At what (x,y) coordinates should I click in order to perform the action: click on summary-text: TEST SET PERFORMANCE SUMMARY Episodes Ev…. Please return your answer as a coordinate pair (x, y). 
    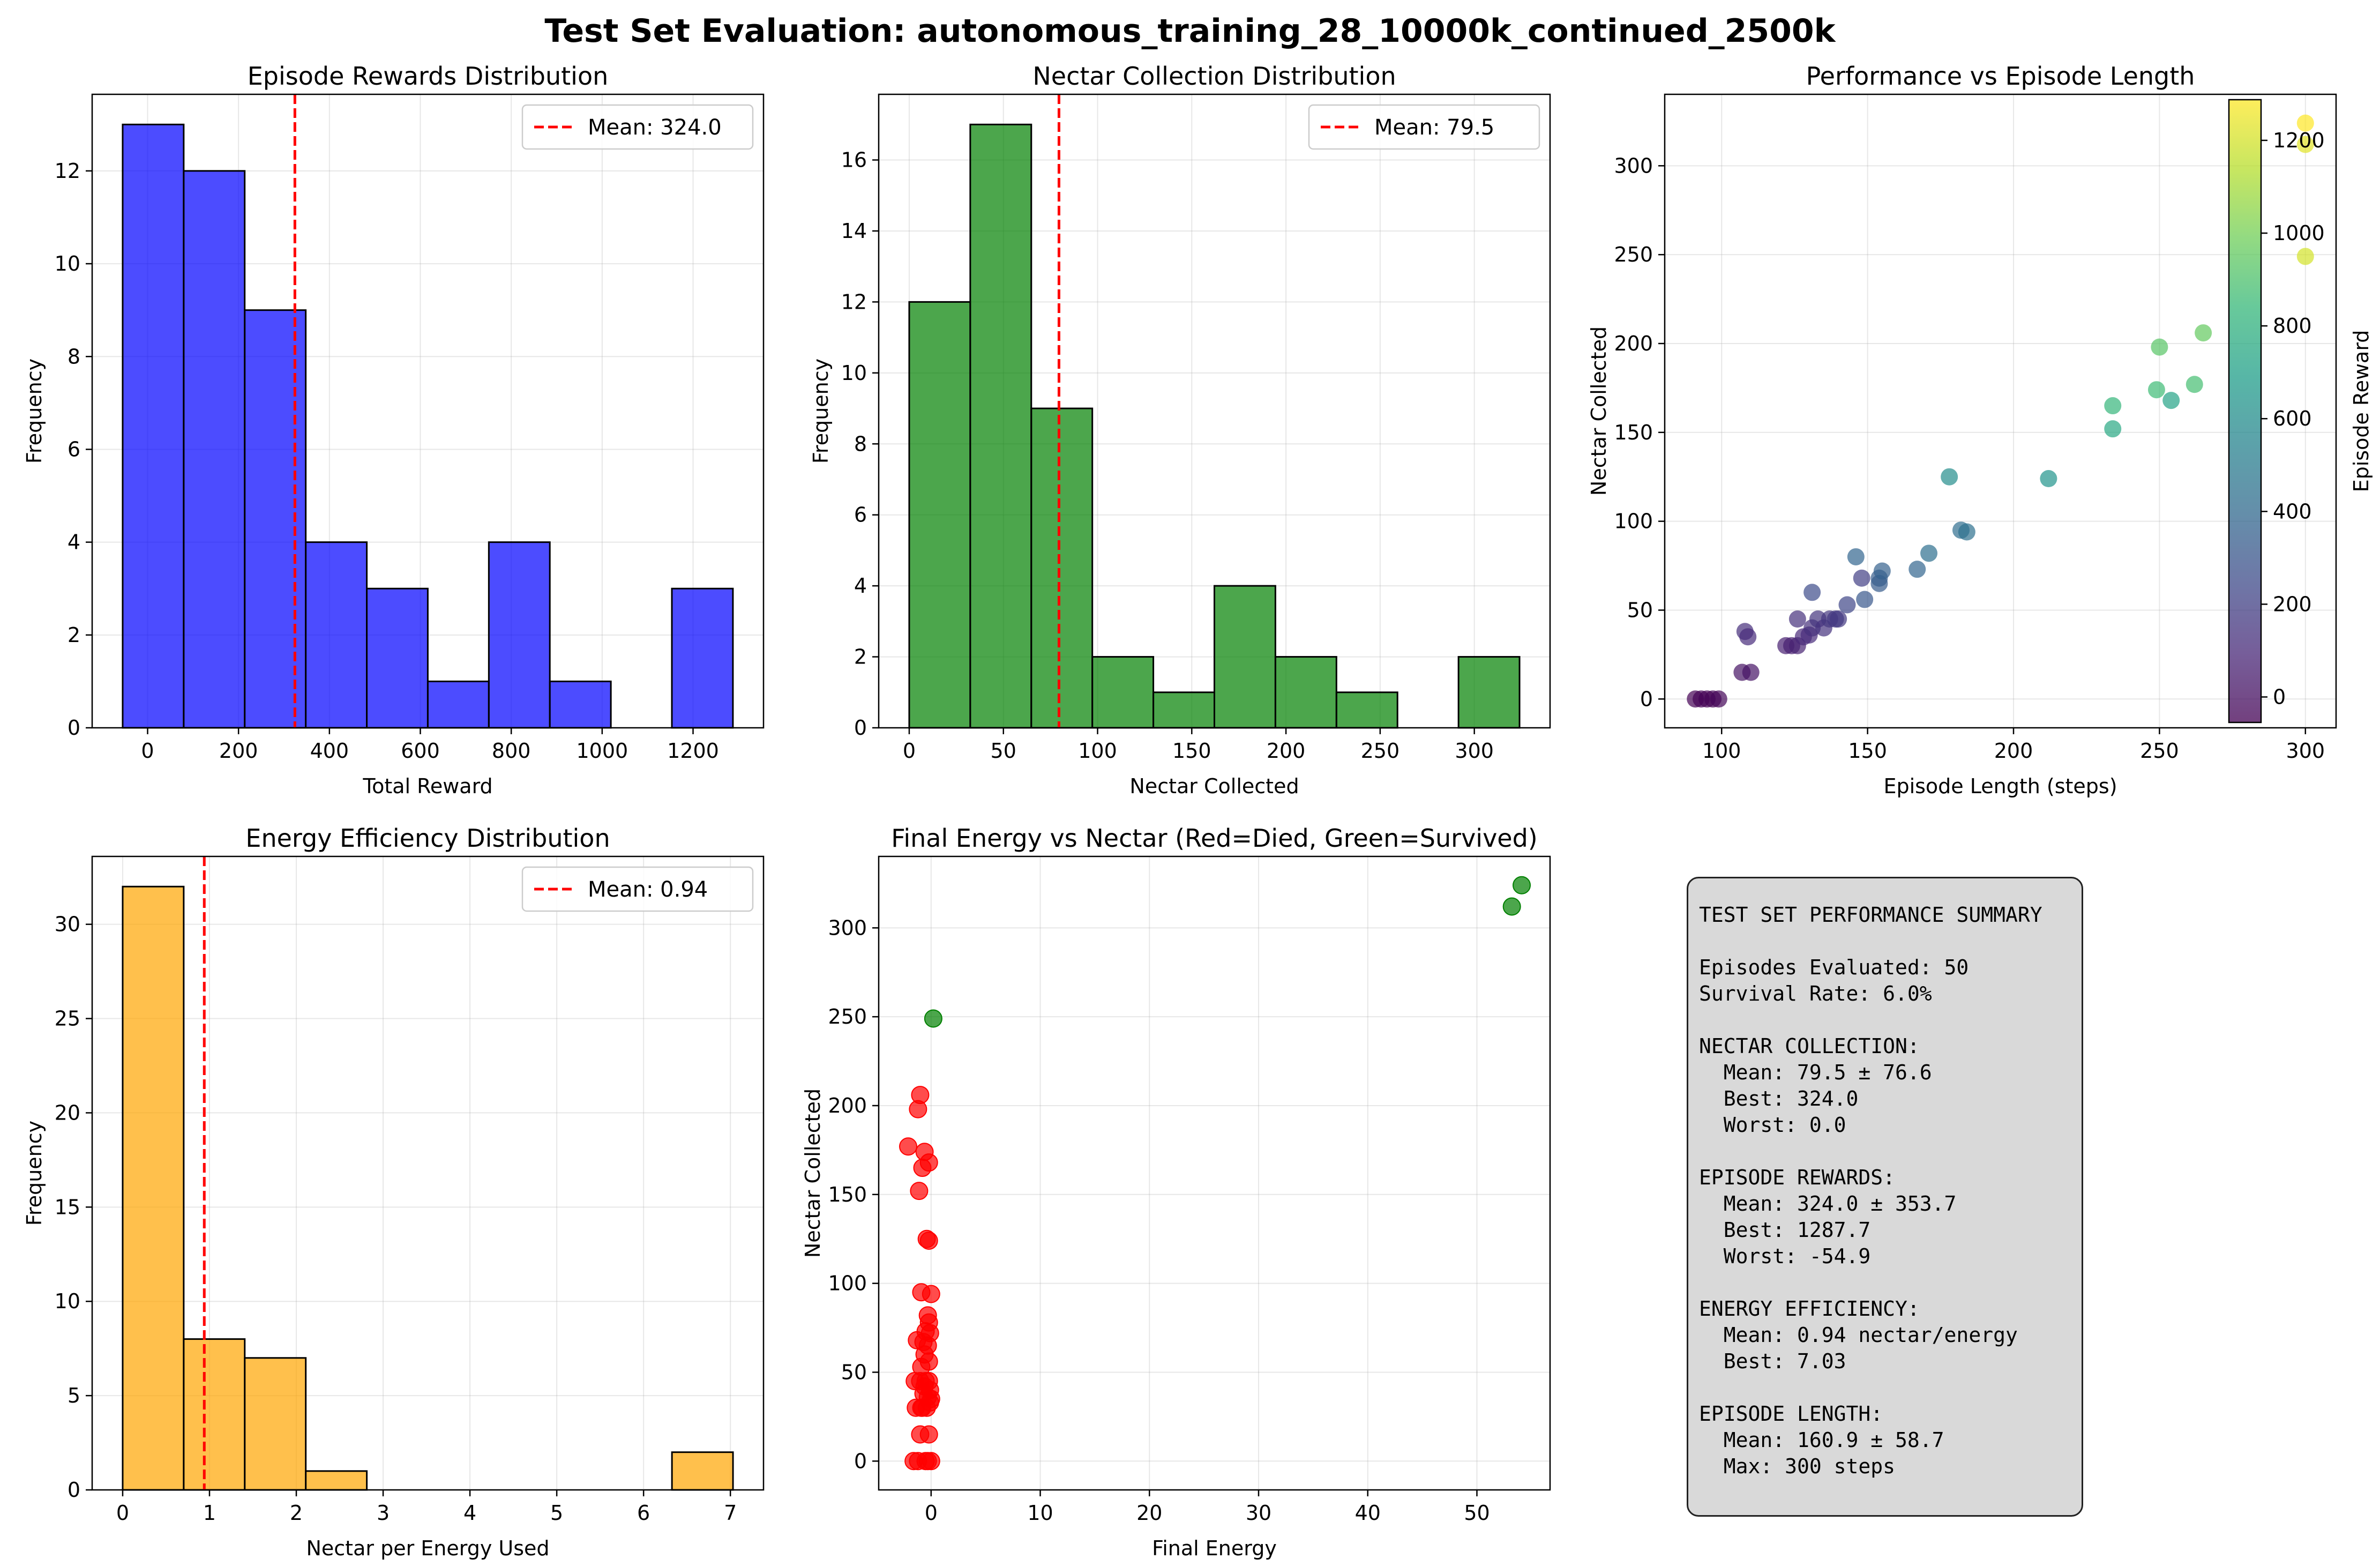
    Looking at the image, I should click on (1885, 1191).